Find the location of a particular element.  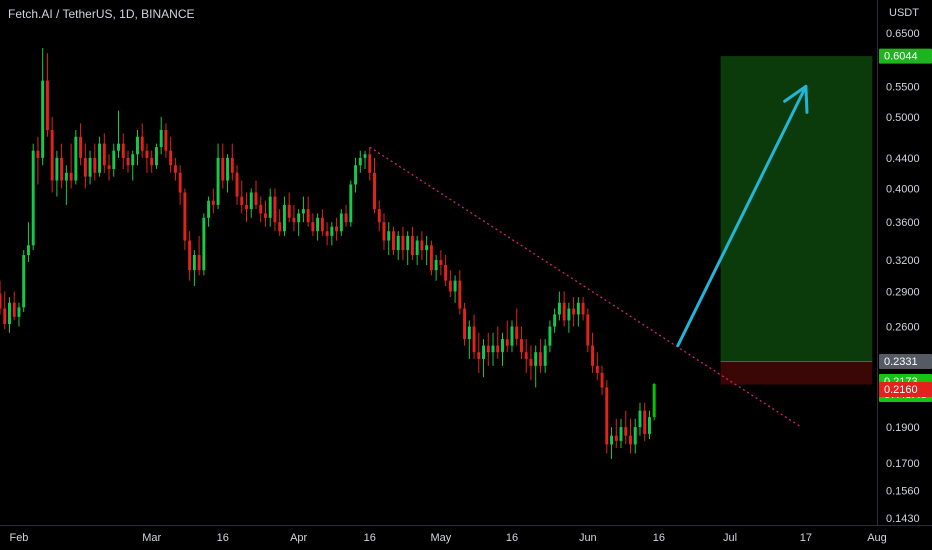

time-axis: Feb Mar 16 Apr 16 May 16 Jun 16 Jul 17 Aug is located at coordinates (447, 538).